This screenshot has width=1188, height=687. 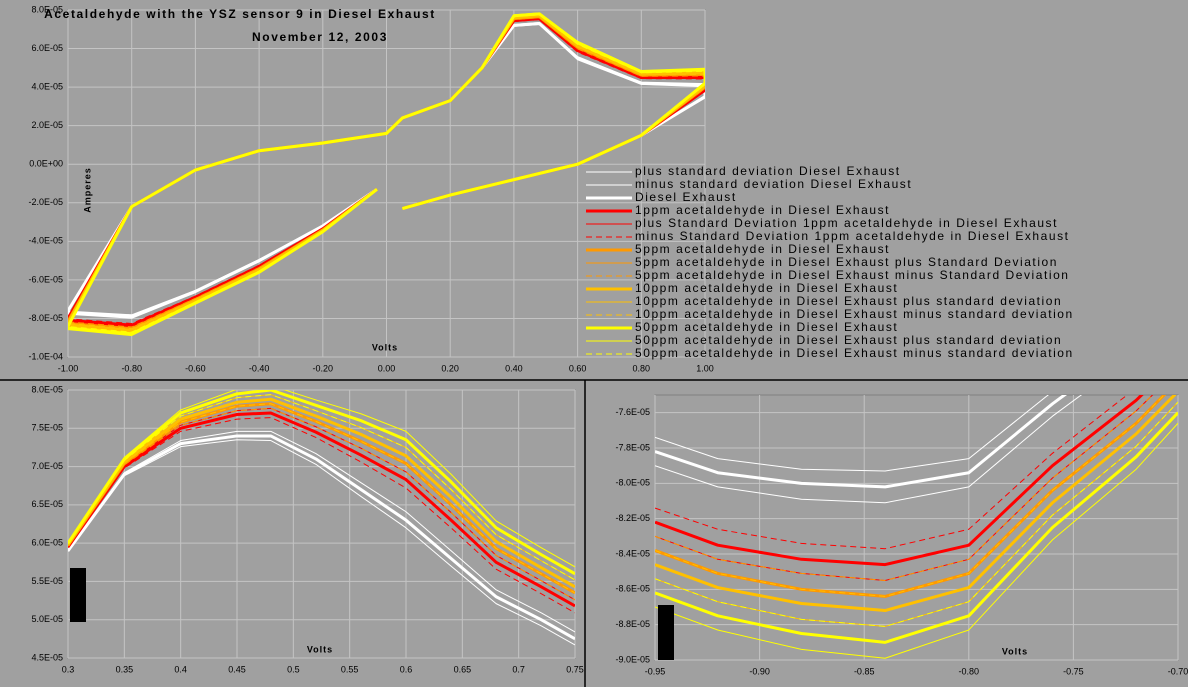 What do you see at coordinates (632, 483) in the screenshot?
I see `y-tick-label: -8.0E-05` at bounding box center [632, 483].